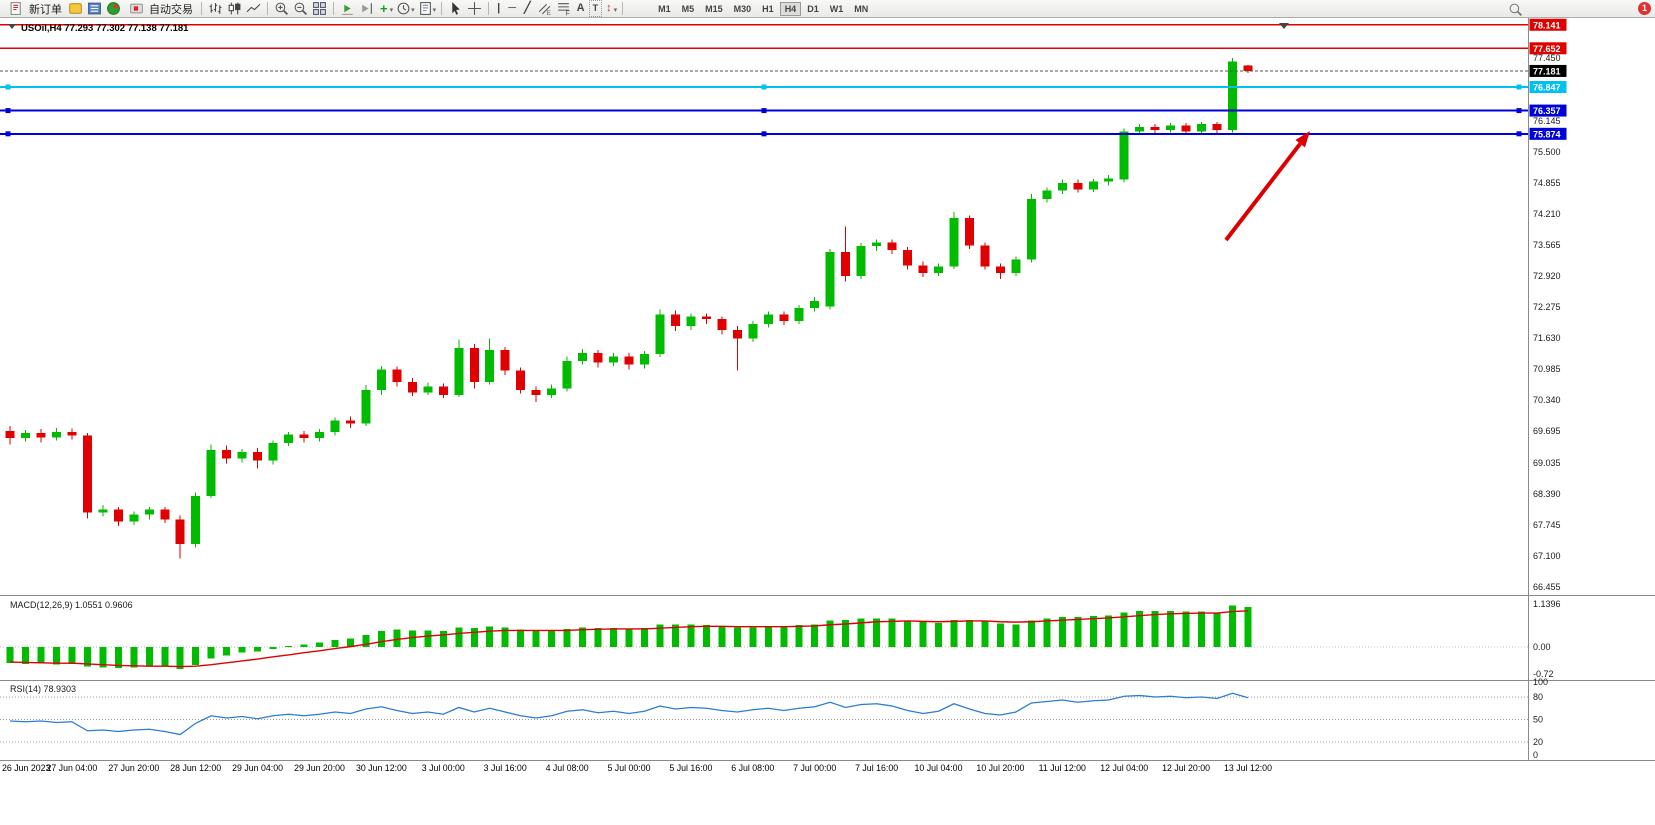 Image resolution: width=1655 pixels, height=825 pixels. I want to click on search-icon, so click(1515, 9).